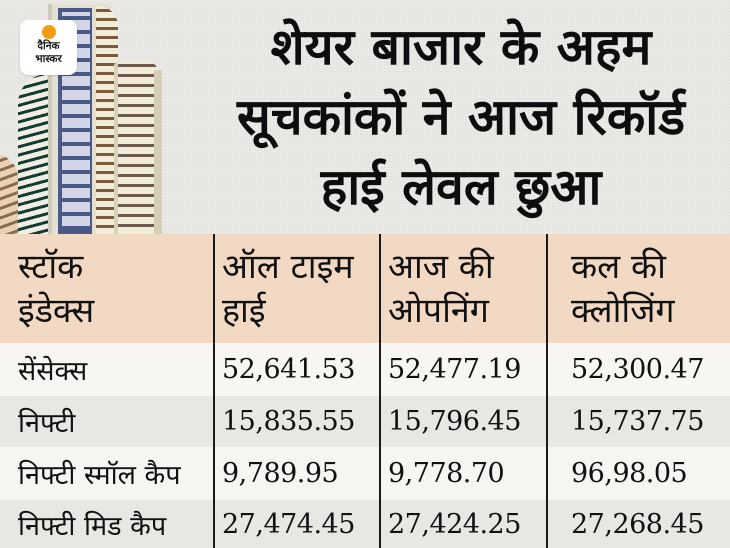 Image resolution: width=730 pixels, height=548 pixels. I want to click on building-right-striped, so click(136, 148).